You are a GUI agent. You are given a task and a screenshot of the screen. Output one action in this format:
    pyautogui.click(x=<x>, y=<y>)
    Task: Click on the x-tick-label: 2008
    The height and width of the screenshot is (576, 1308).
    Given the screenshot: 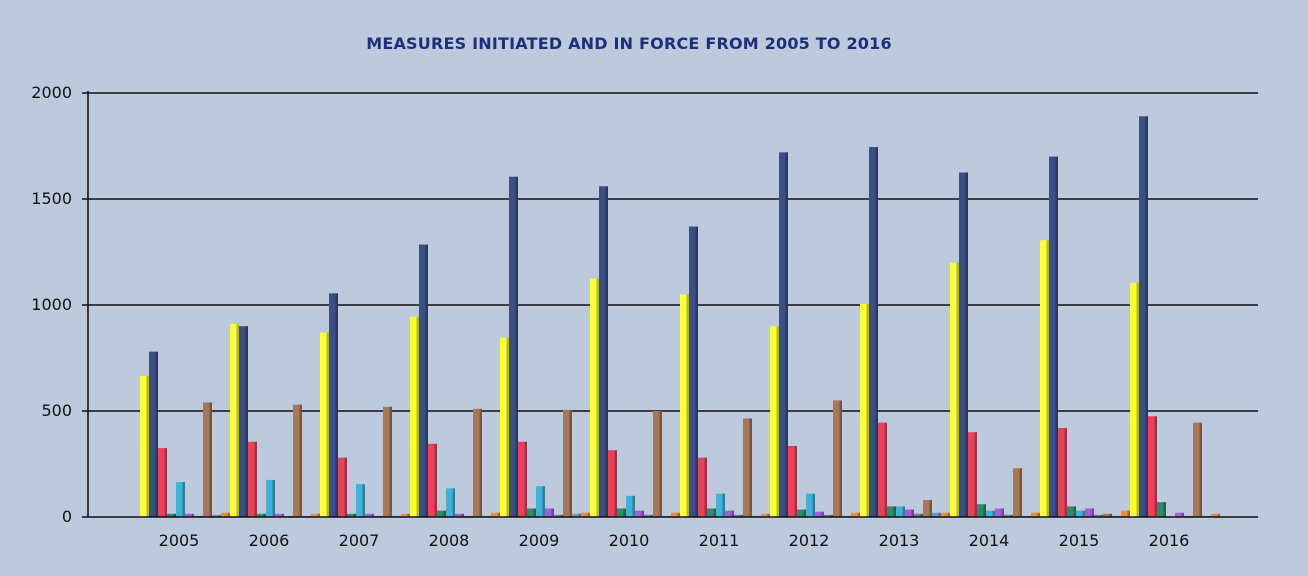 What is the action you would take?
    pyautogui.click(x=449, y=540)
    